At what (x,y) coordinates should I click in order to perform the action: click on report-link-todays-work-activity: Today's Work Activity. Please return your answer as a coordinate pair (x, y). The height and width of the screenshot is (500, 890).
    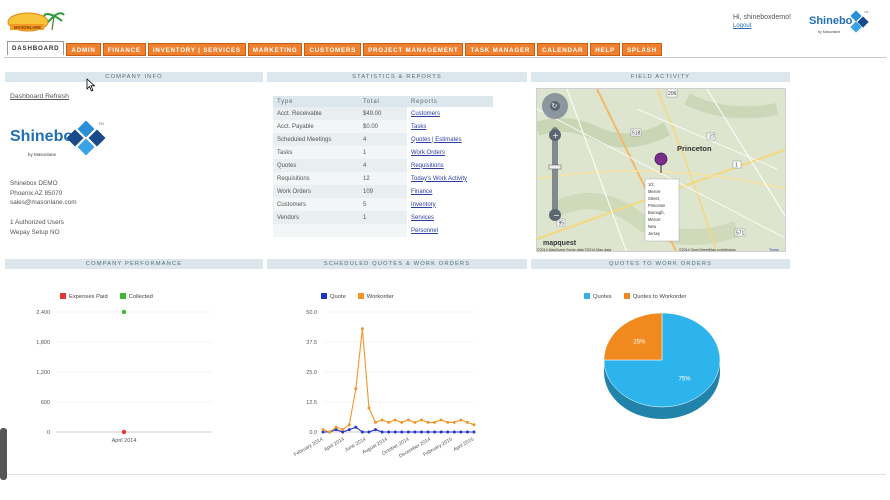
    Looking at the image, I should click on (439, 178).